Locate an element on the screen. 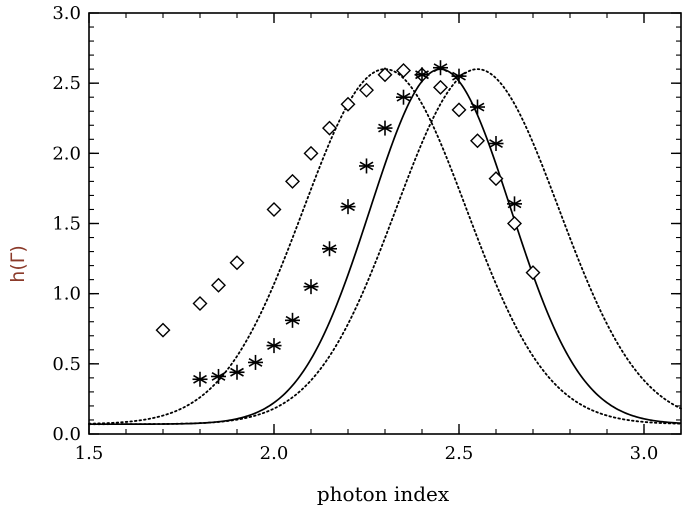 Image resolution: width=686 pixels, height=508 pixels. y-tick-label: 1.5 is located at coordinates (66, 224).